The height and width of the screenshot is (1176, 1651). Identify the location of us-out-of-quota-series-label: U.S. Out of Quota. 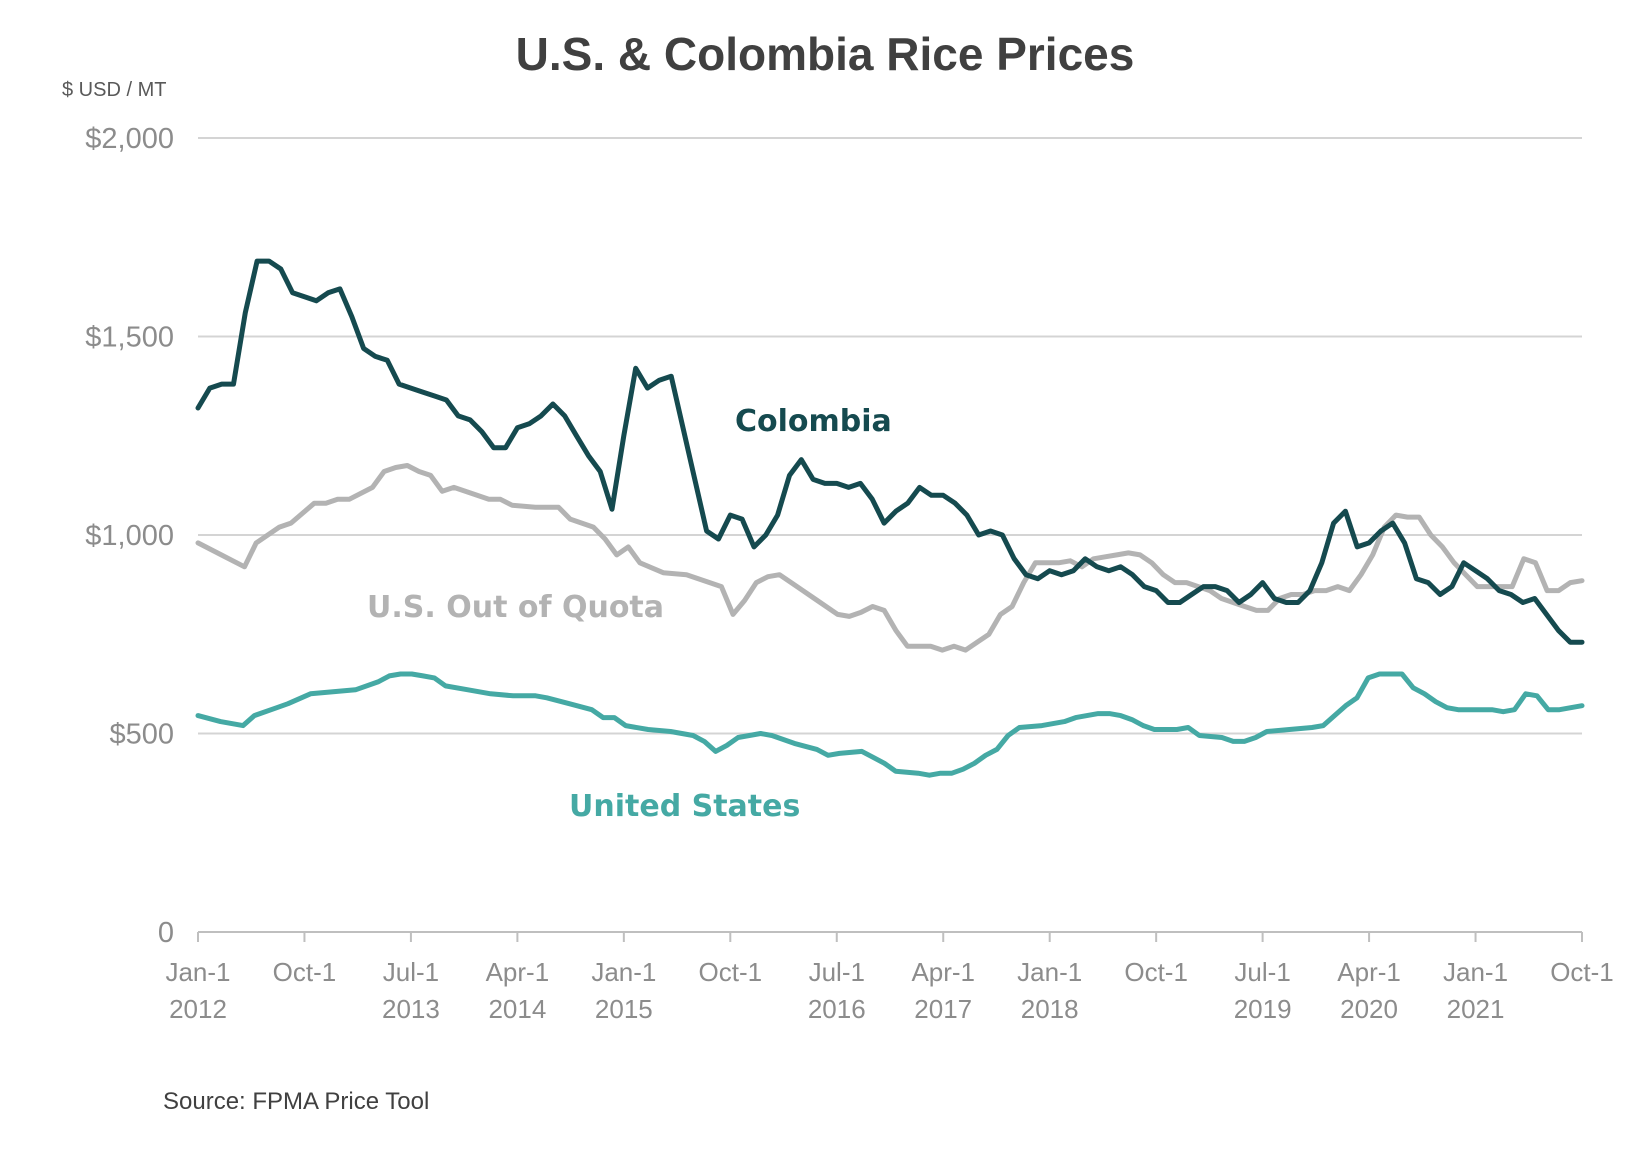
(515, 607).